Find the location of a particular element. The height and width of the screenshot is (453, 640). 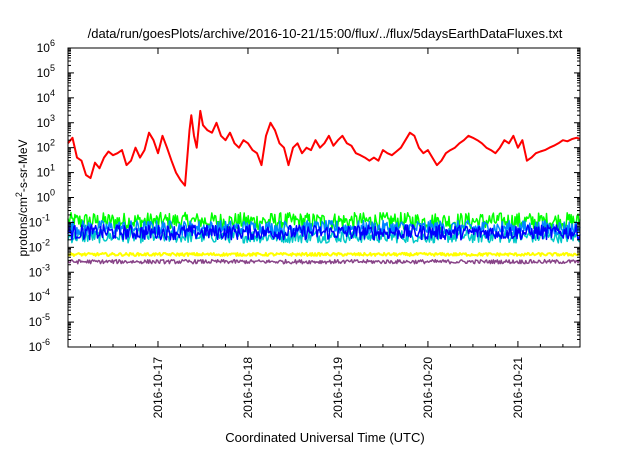

y-tick-label: 10⁻² is located at coordinates (39, 245).